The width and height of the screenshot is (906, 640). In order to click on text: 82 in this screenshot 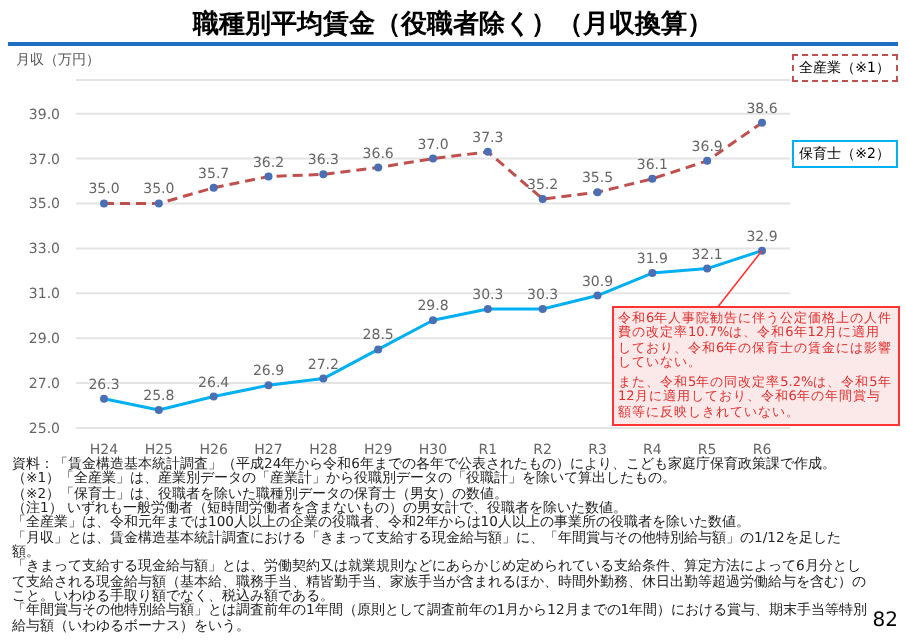, I will do `click(885, 621)`.